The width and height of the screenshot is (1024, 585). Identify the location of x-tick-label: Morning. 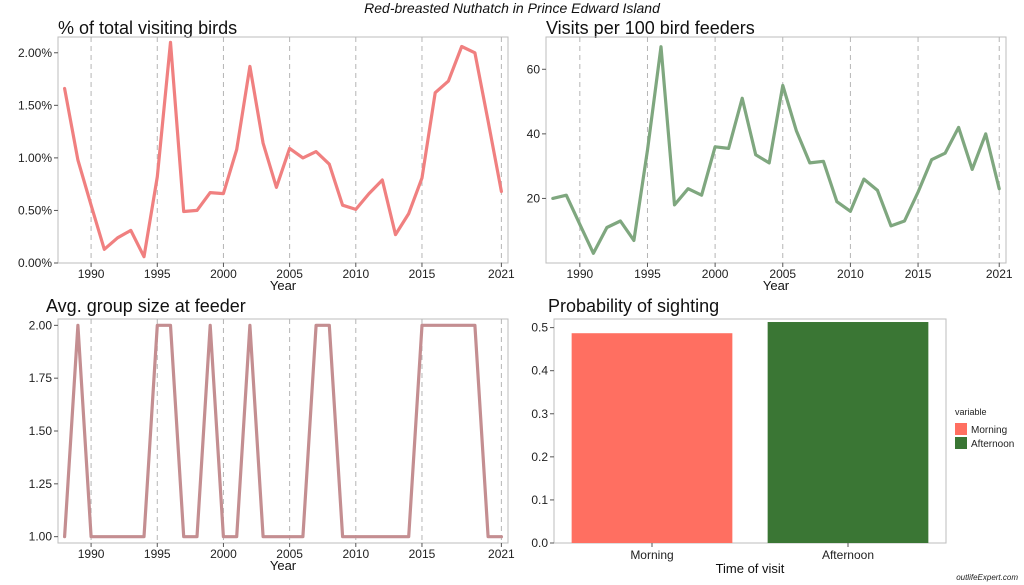
(651, 555).